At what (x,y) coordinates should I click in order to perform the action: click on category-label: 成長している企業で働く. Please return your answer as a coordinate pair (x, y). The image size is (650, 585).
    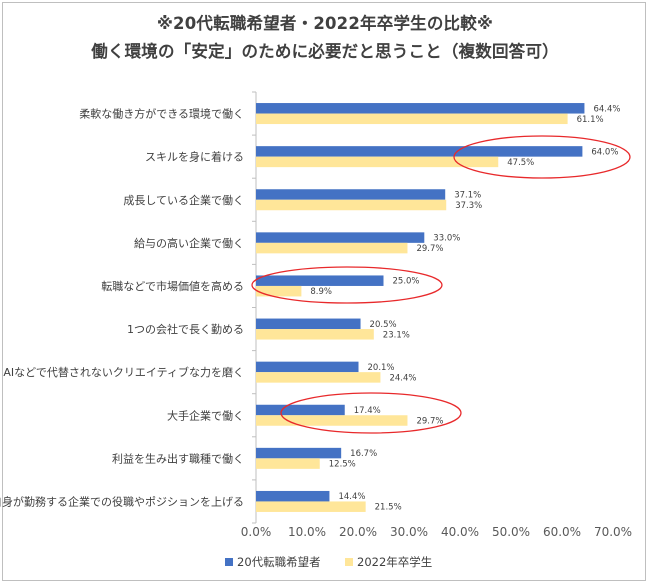
    Looking at the image, I should click on (183, 200).